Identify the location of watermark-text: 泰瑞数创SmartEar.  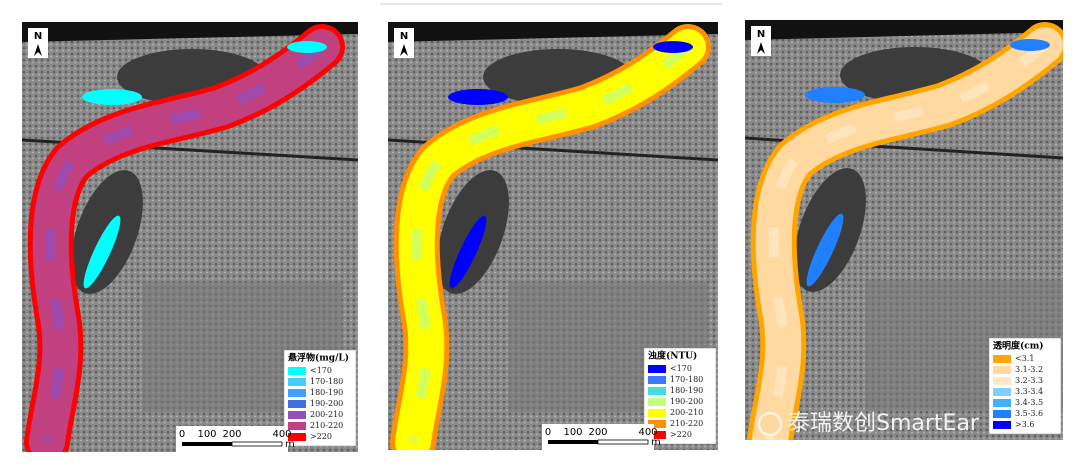
(884, 423).